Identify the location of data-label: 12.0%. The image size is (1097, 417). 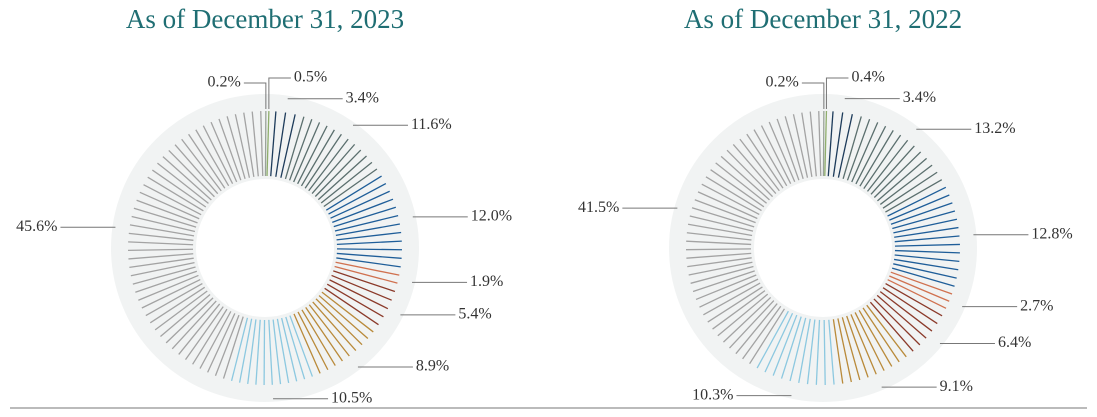
(491, 216).